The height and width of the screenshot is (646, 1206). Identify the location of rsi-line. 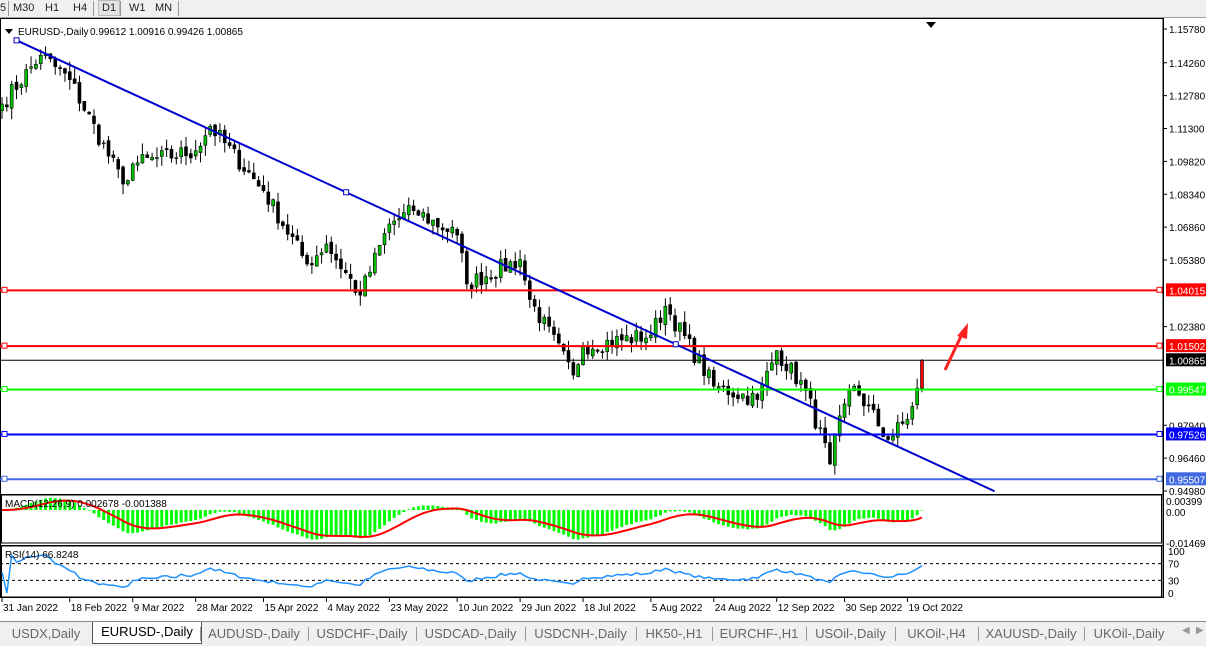
(462, 573).